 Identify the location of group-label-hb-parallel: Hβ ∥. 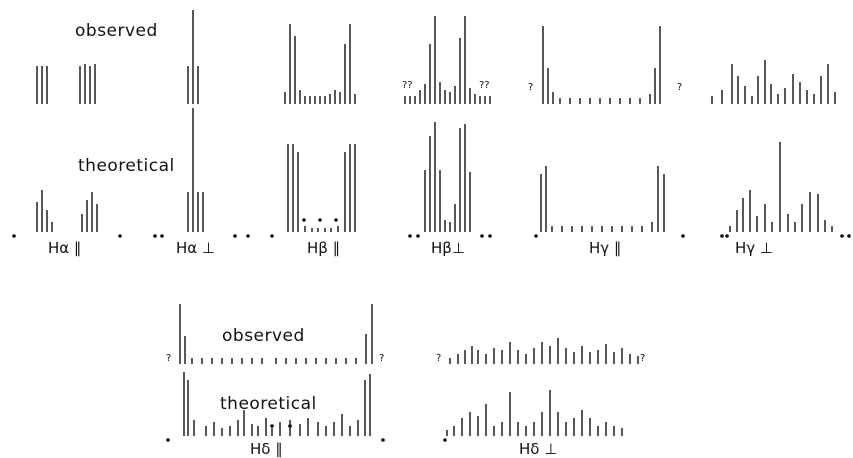
(324, 248).